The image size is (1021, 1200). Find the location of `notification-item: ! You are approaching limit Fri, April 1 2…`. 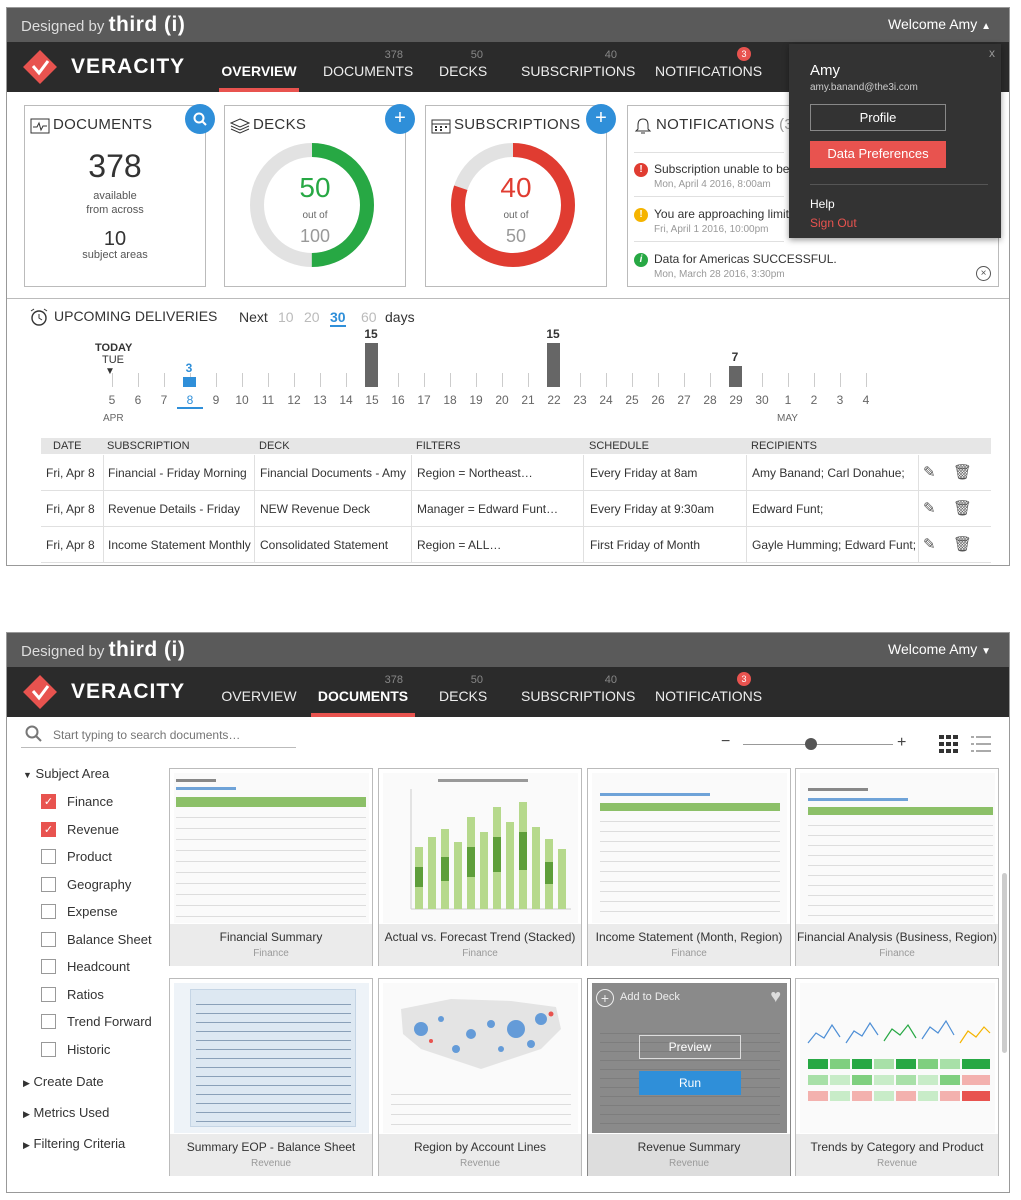

notification-item: ! You are approaching limit Fri, April 1 2… is located at coordinates (711, 221).